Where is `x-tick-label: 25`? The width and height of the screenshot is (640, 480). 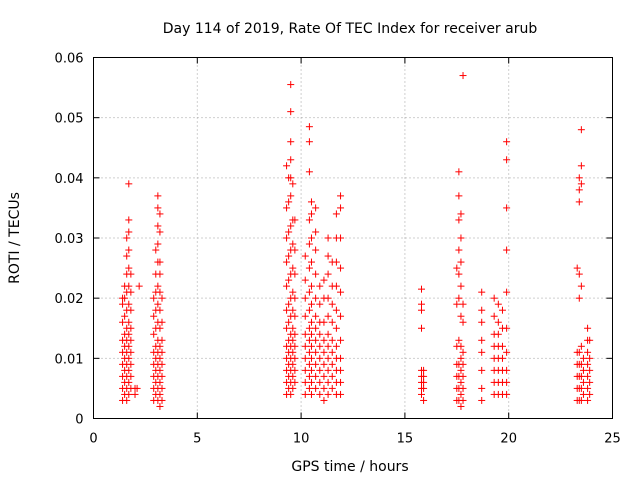 x-tick-label: 25 is located at coordinates (612, 439).